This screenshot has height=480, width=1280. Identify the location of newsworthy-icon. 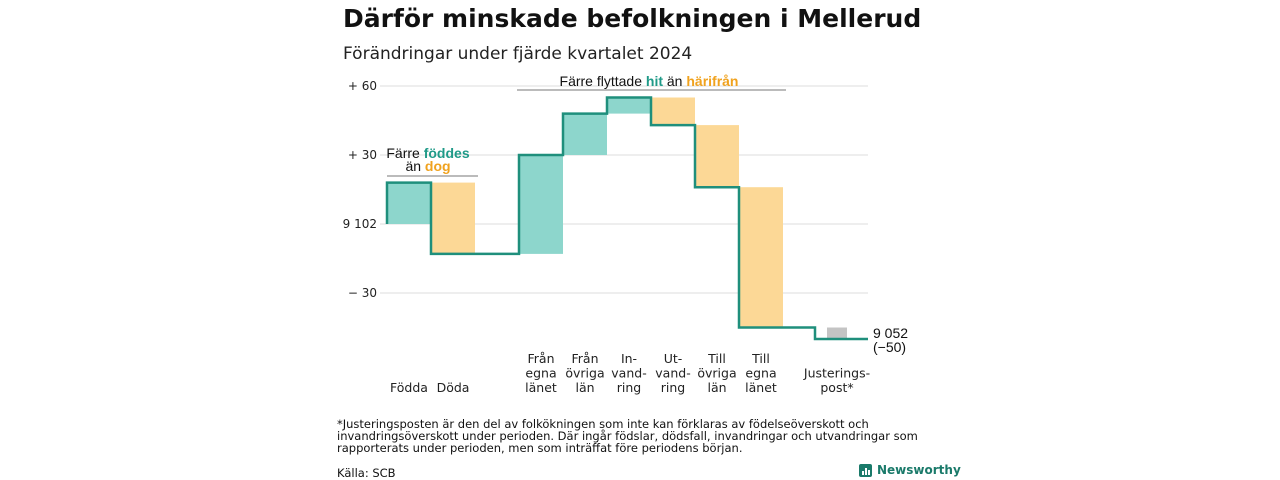
(865, 470).